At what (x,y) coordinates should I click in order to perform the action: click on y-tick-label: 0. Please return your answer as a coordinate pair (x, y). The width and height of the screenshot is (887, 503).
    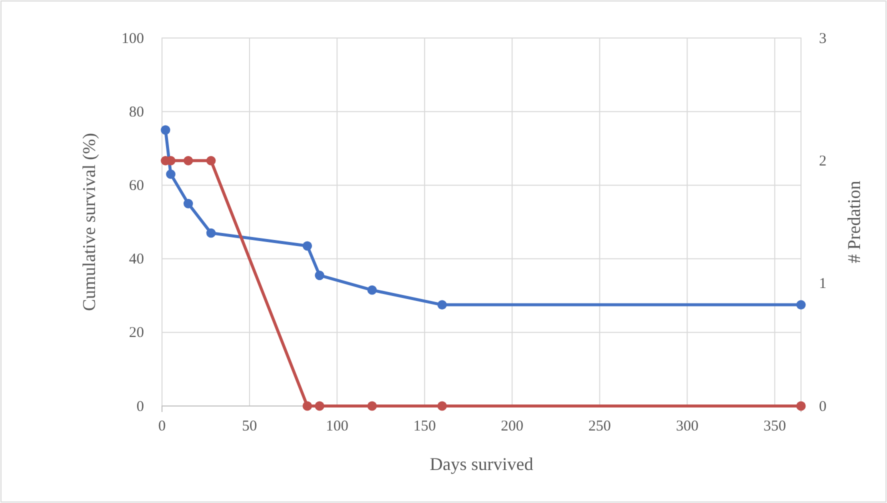
    Looking at the image, I should click on (140, 406).